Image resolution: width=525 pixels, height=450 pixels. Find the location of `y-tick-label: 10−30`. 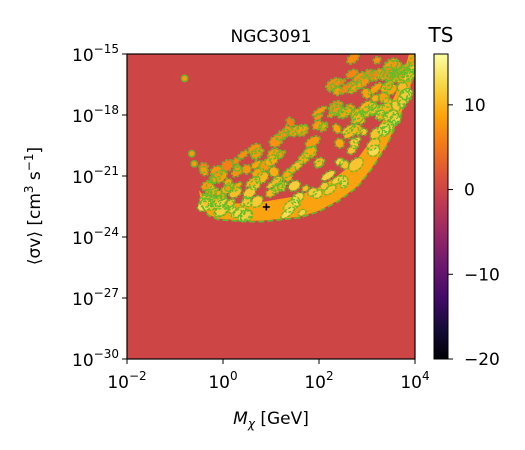

y-tick-label: 10−30 is located at coordinates (95, 359).